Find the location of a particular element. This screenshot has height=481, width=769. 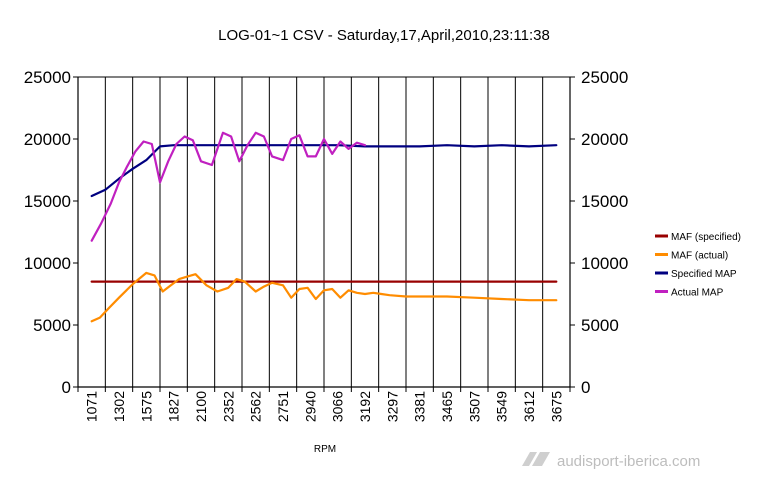

x-tick-label: 3066 is located at coordinates (338, 406).